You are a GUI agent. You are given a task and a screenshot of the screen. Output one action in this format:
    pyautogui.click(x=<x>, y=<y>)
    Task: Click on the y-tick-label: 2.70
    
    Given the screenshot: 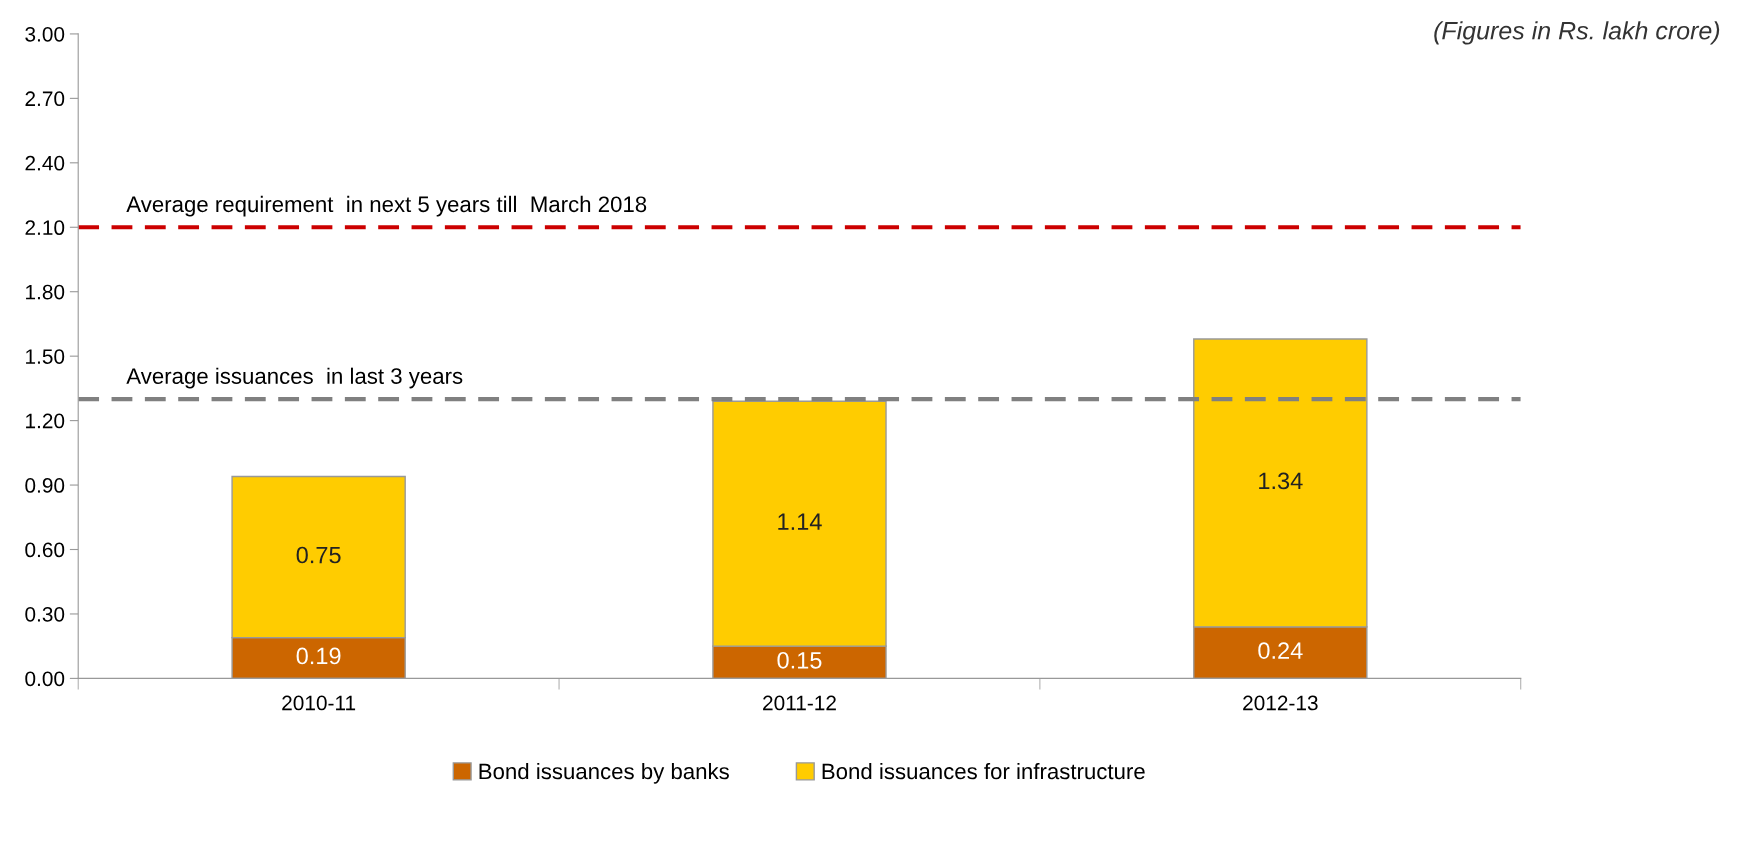 What is the action you would take?
    pyautogui.click(x=45, y=99)
    